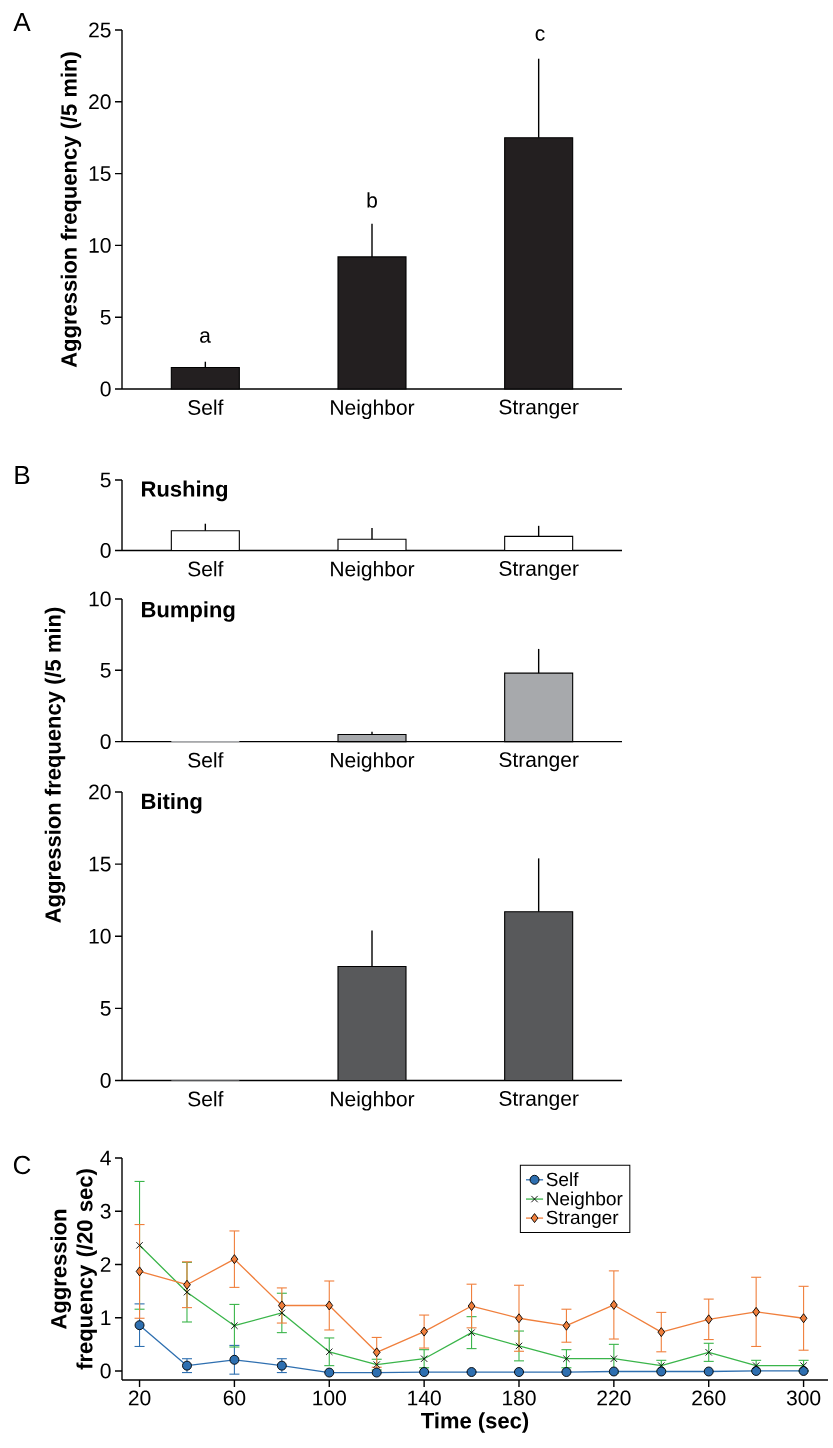 This screenshot has width=833, height=1448. I want to click on x-tick-label: 140, so click(424, 1398).